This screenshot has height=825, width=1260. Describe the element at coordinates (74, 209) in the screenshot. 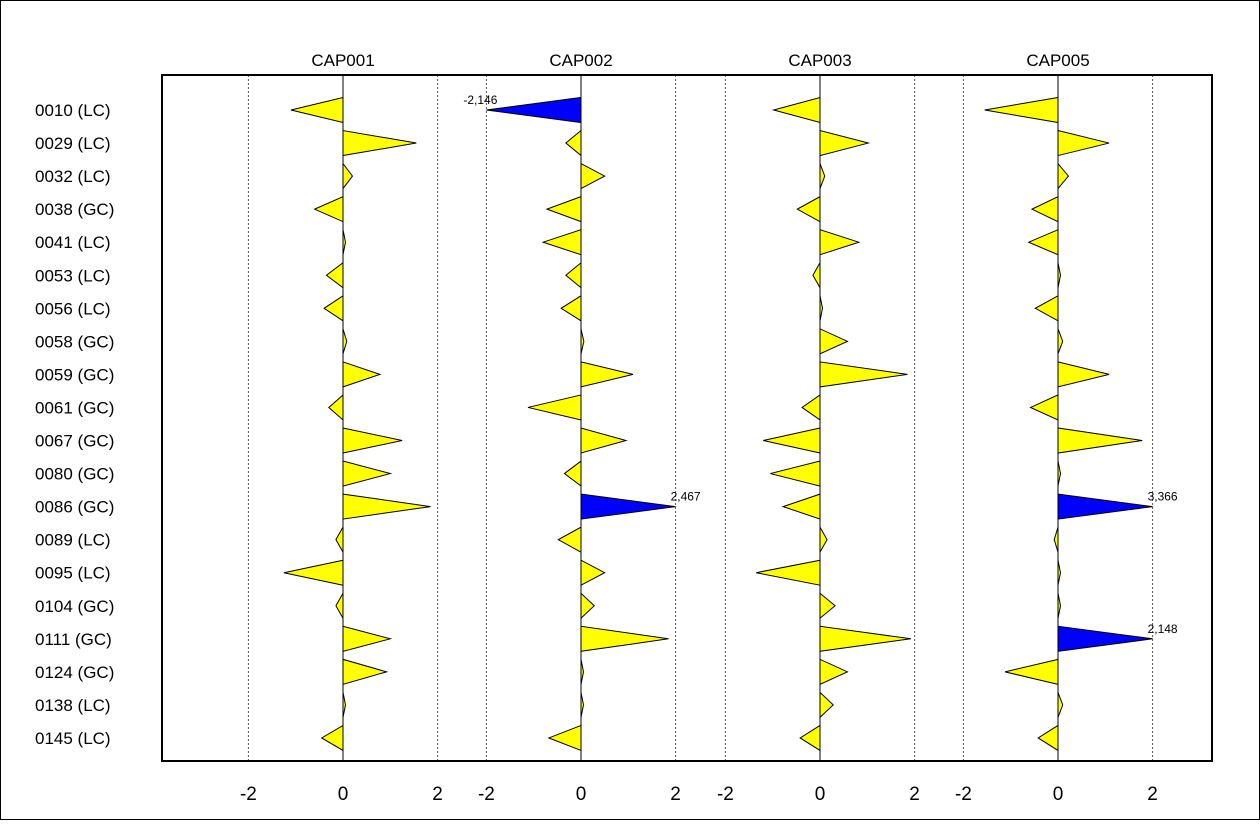

I see `row-label: 0038 (GC)` at that location.